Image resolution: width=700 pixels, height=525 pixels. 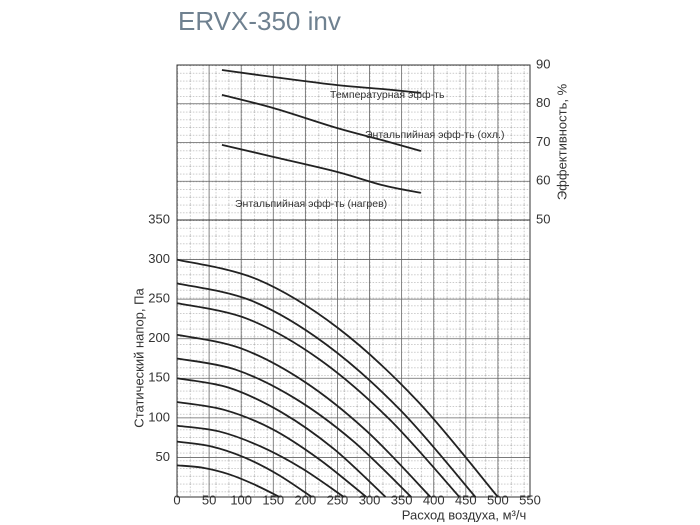 What do you see at coordinates (402, 499) in the screenshot?
I see `x-tick-label: 350` at bounding box center [402, 499].